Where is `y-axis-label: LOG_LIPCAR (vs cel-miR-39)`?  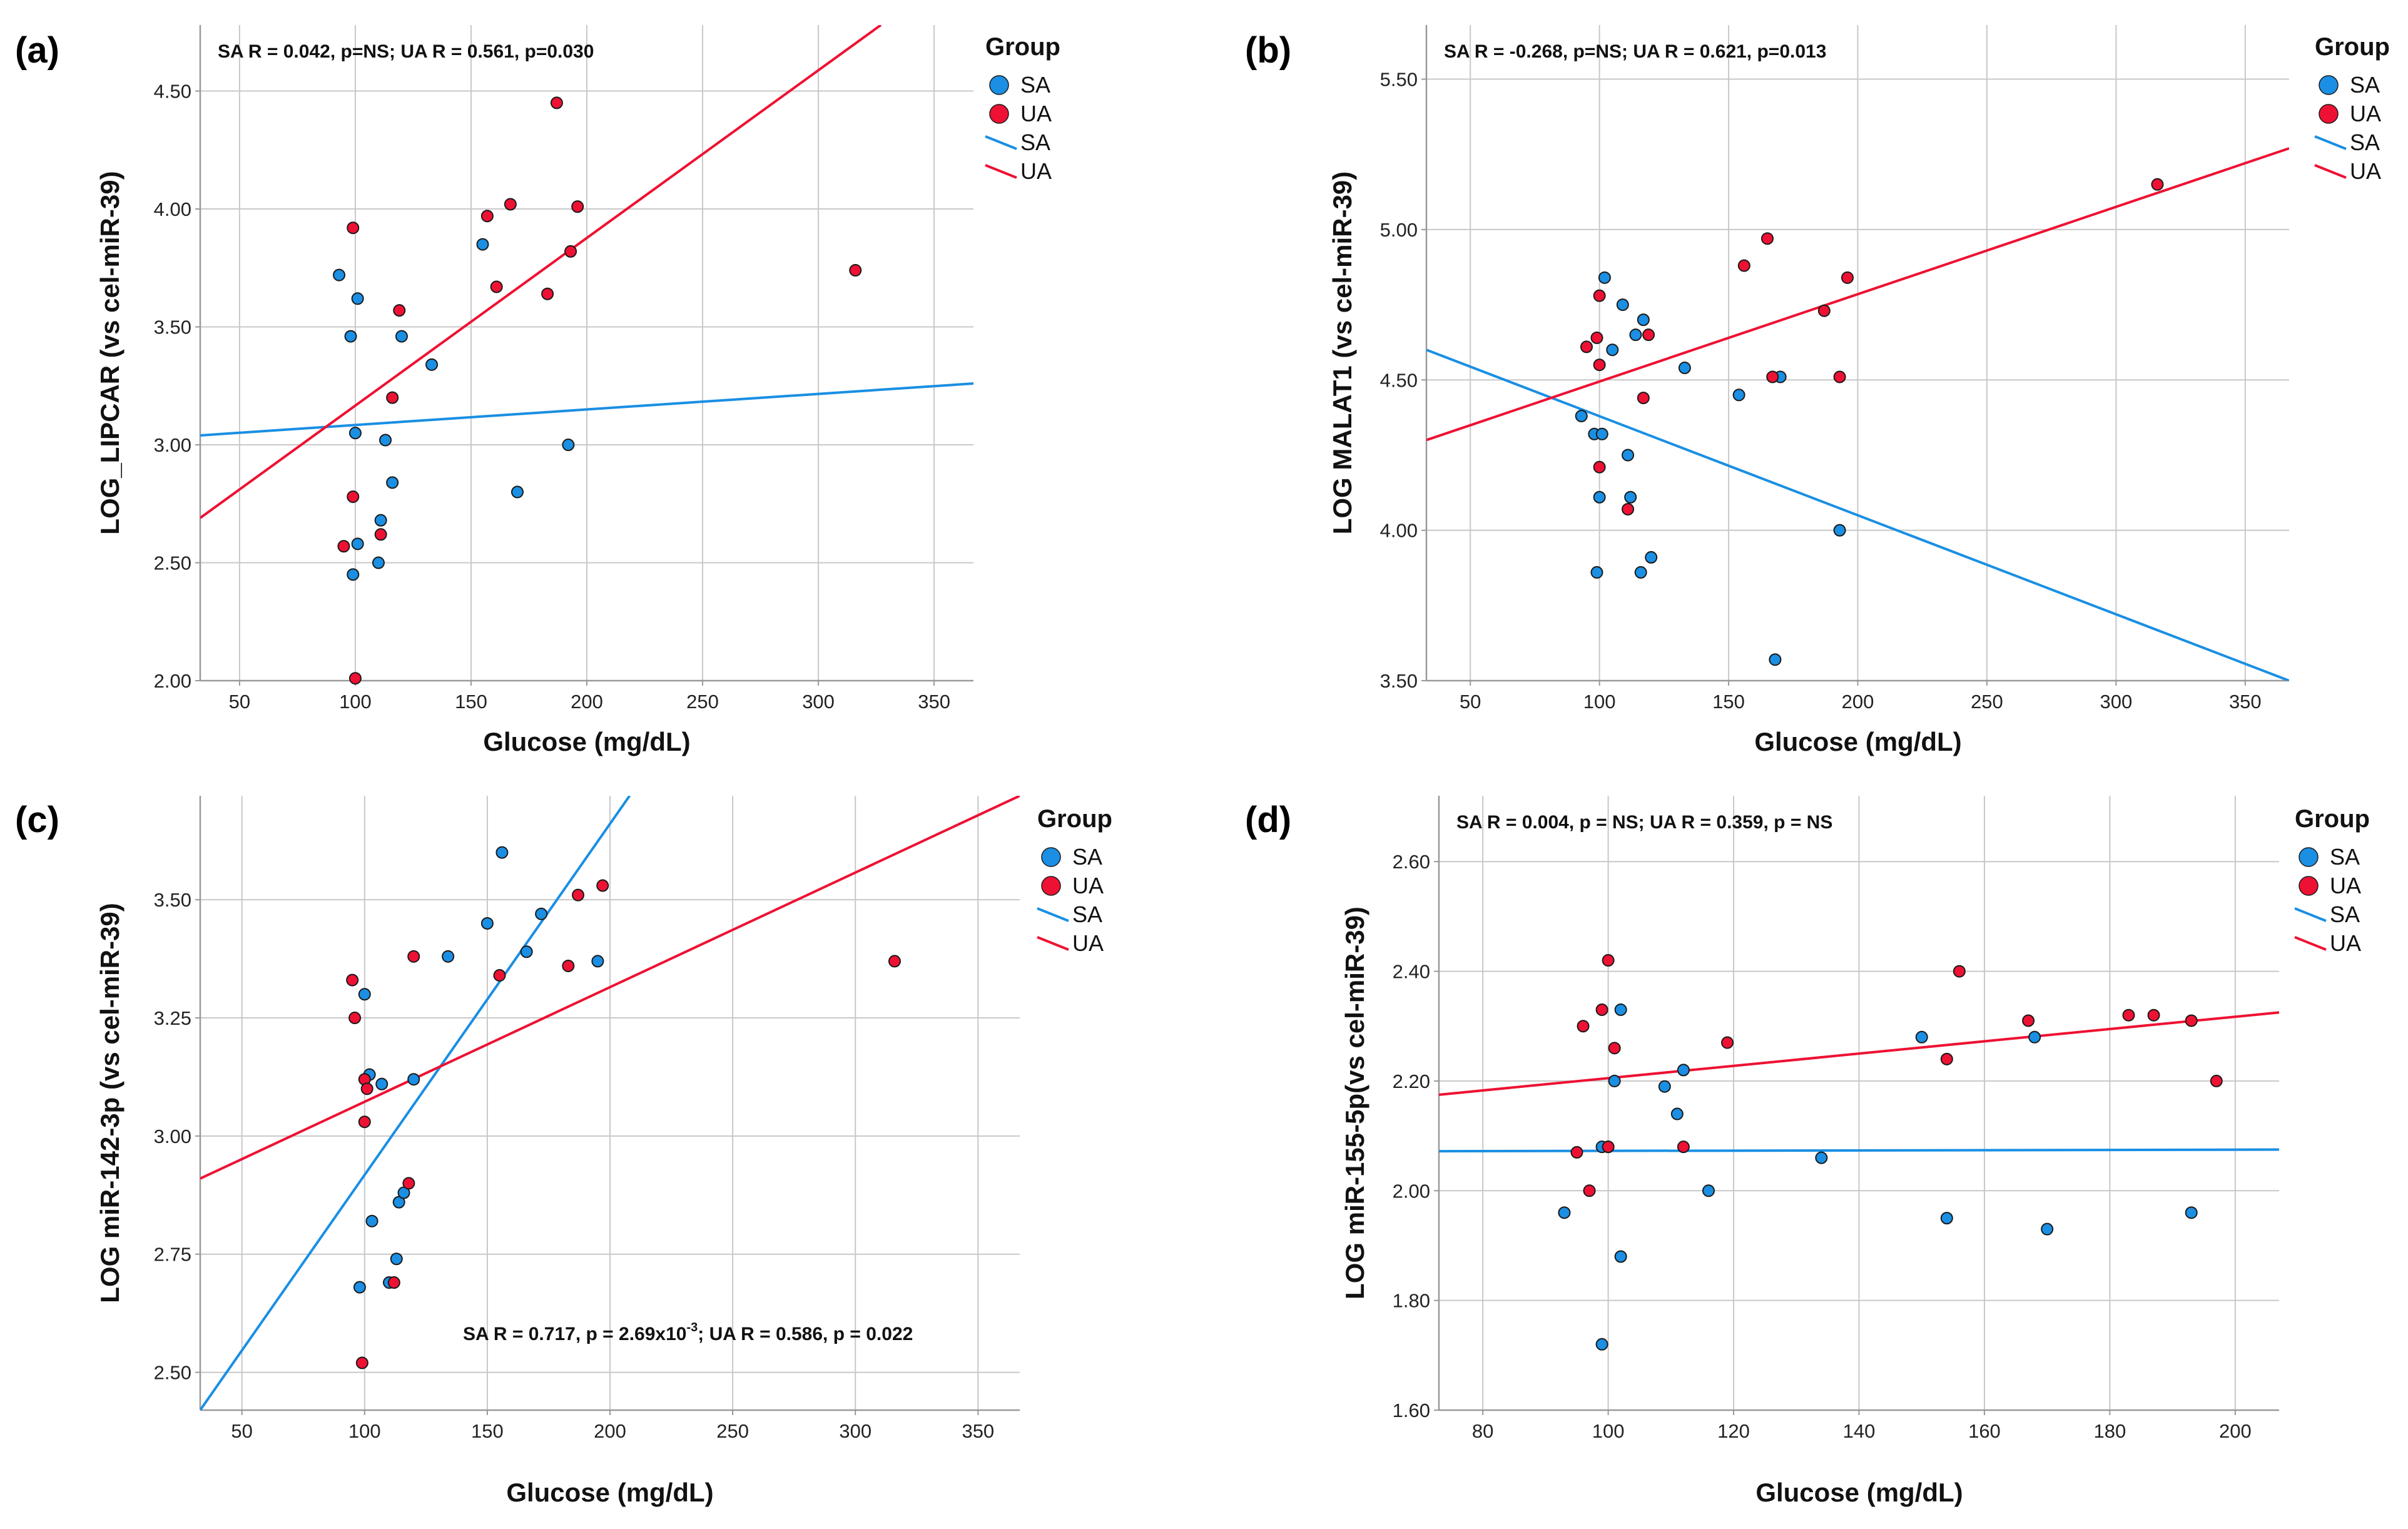 y-axis-label: LOG_LIPCAR (vs cel-miR-39) is located at coordinates (109, 352).